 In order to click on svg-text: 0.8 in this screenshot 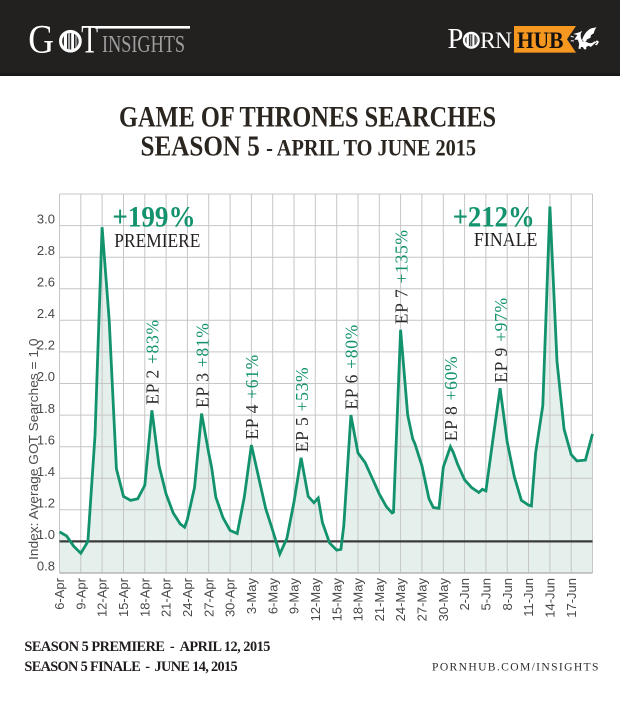, I will do `click(46, 566)`.